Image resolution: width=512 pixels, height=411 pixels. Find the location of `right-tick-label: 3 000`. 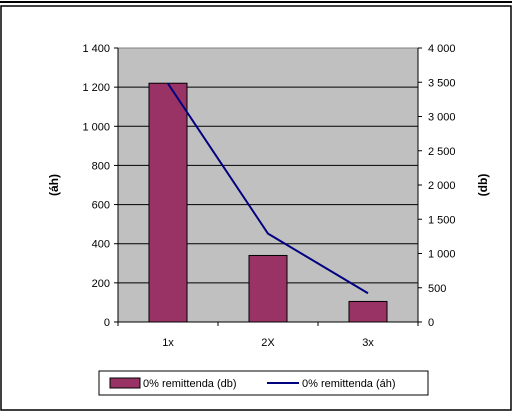

right-tick-label: 3 000 is located at coordinates (442, 118).